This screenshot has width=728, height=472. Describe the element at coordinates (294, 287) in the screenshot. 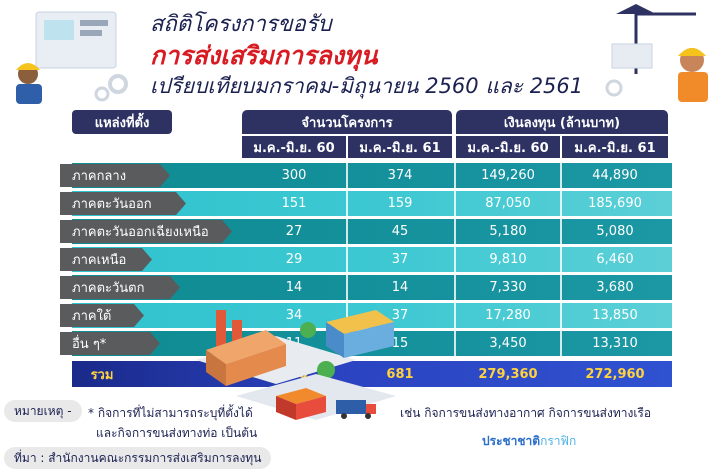

I see `proj-60-cell: 14` at that location.